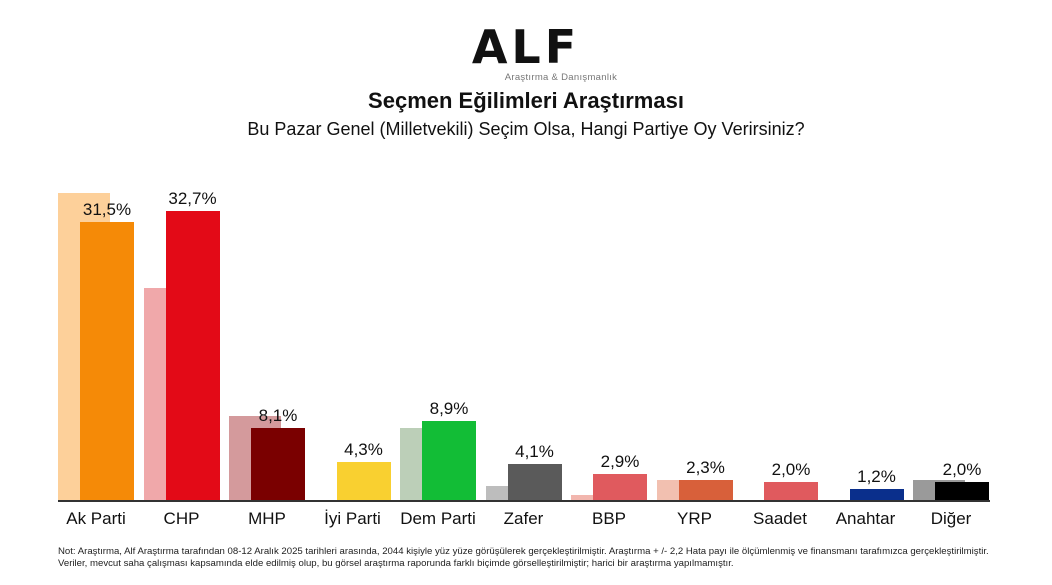 This screenshot has width=1052, height=585. I want to click on value-label: 1,2%, so click(876, 477).